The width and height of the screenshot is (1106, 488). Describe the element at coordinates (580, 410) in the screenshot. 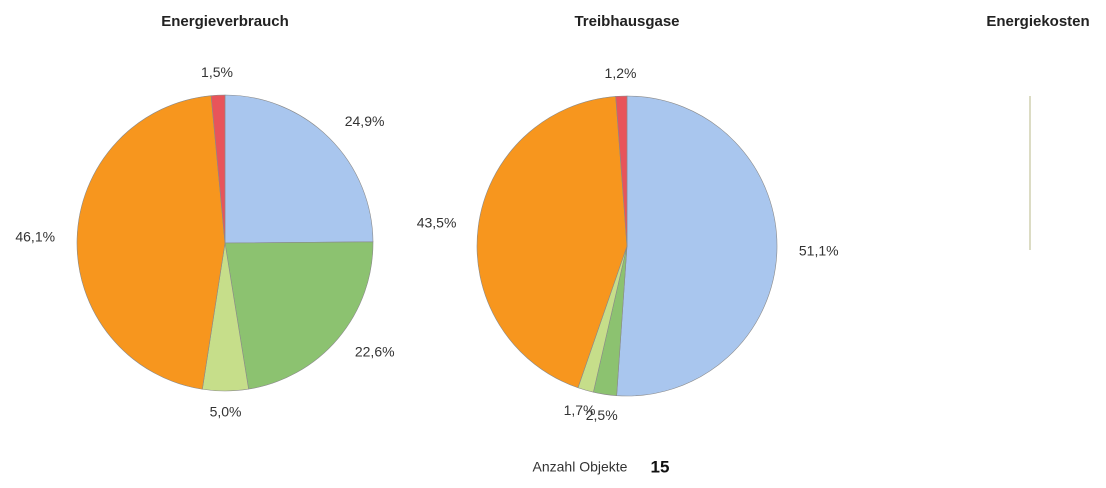

I see `slice-label: 1,7%` at that location.